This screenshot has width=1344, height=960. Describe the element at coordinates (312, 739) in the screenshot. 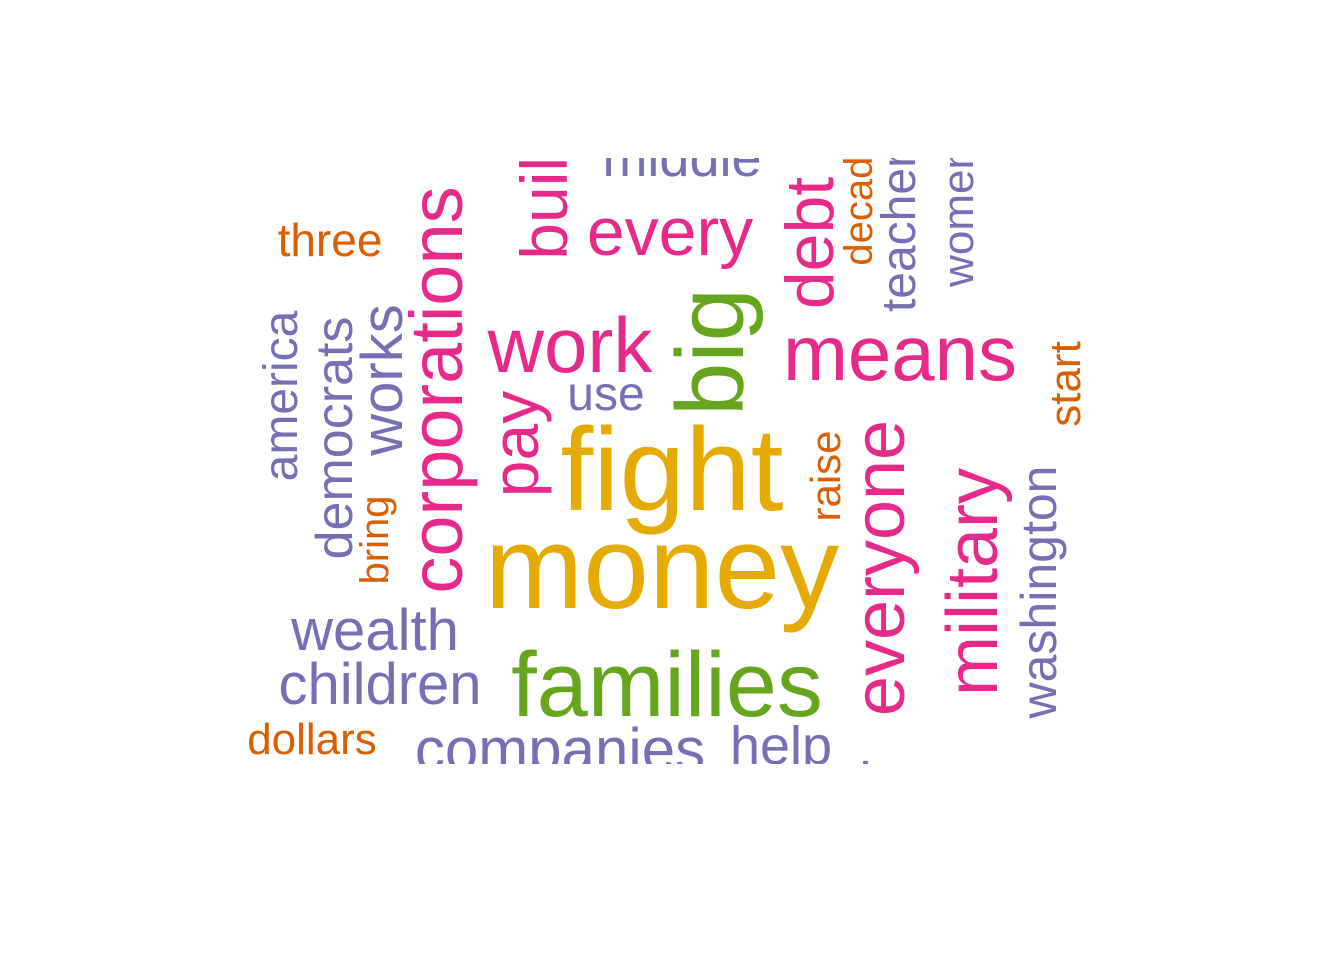

I see `word-dollars: dollars` at that location.